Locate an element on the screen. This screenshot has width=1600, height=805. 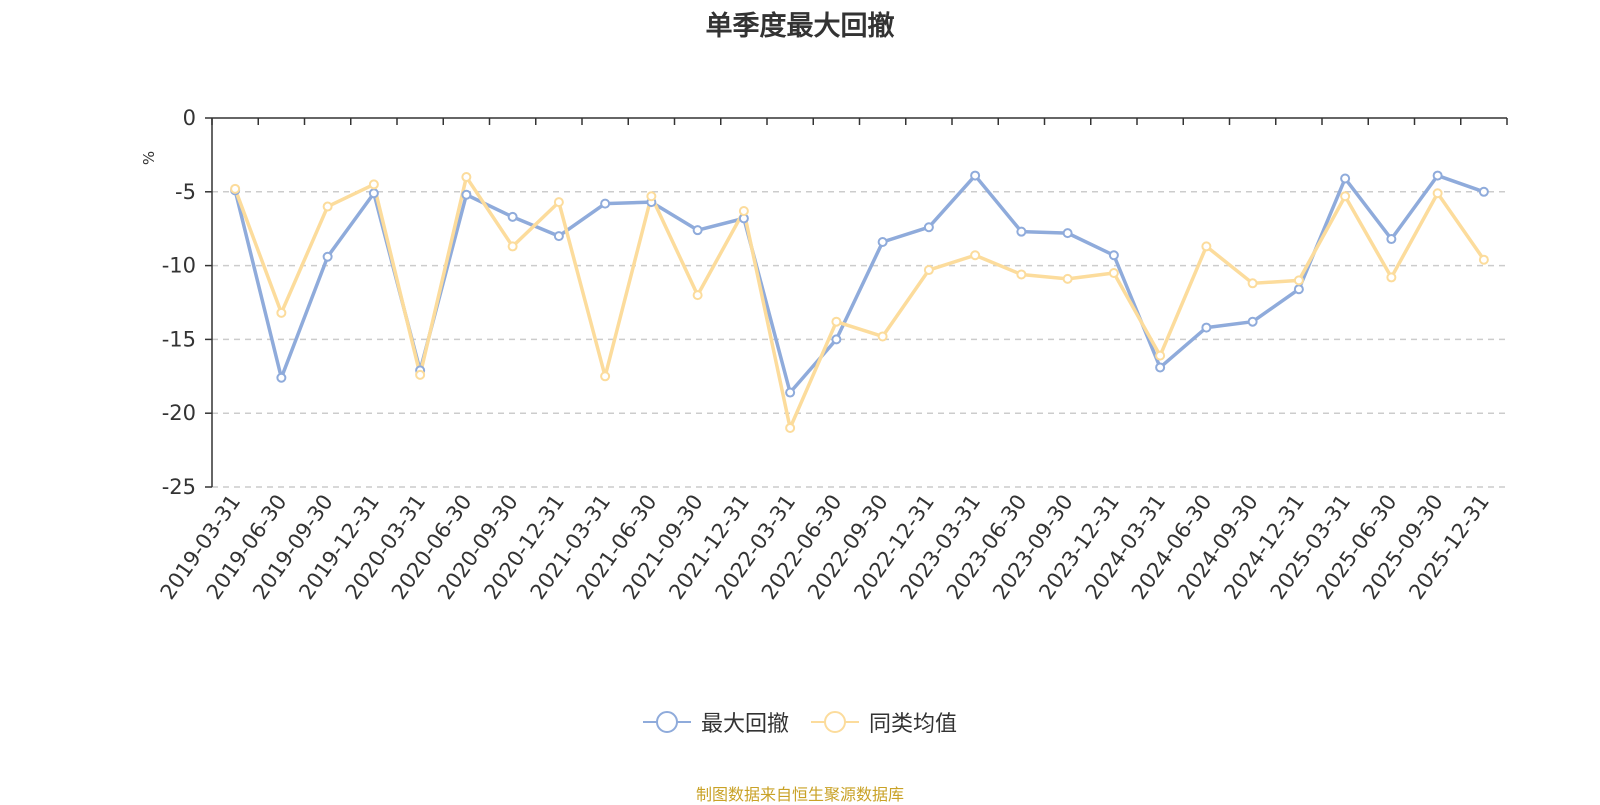
legend-label-series-2: 同类均值 is located at coordinates (913, 724).